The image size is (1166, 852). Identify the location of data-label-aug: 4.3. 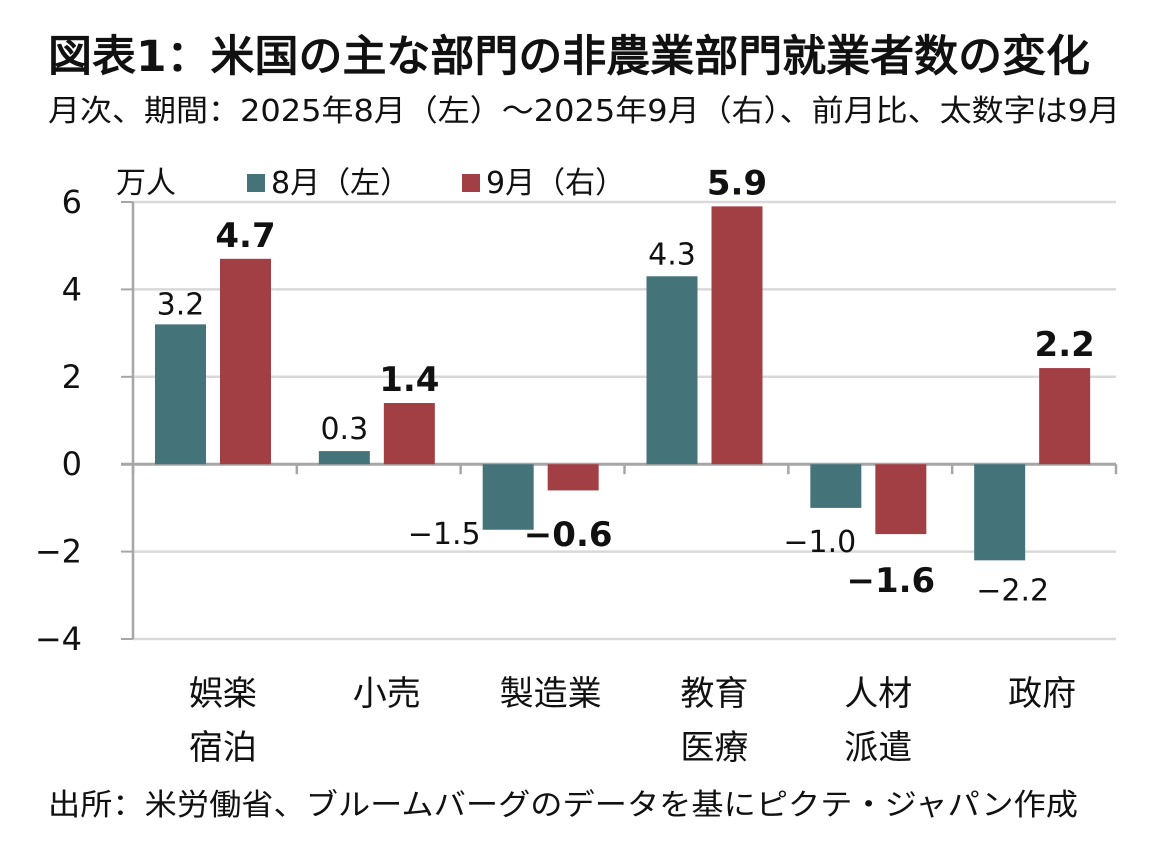
(672, 254).